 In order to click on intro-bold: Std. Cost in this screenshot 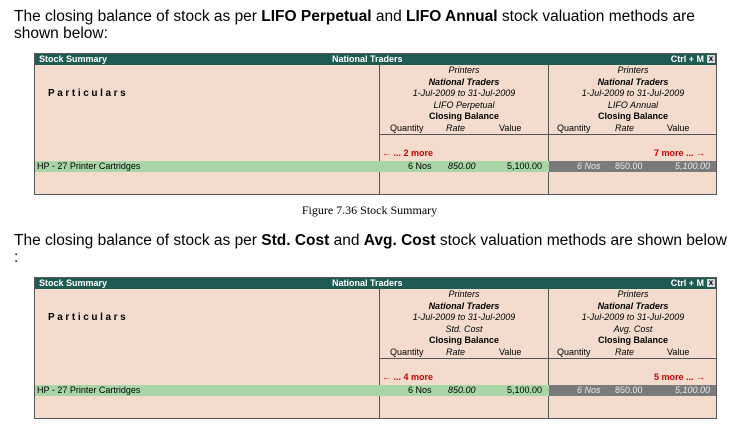, I will do `click(295, 240)`.